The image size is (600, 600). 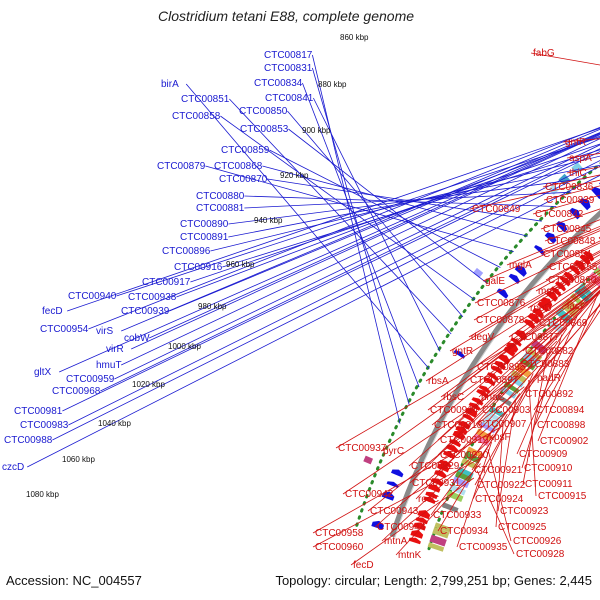 What do you see at coordinates (564, 441) in the screenshot?
I see `reverse-gene-label: CTC00902` at bounding box center [564, 441].